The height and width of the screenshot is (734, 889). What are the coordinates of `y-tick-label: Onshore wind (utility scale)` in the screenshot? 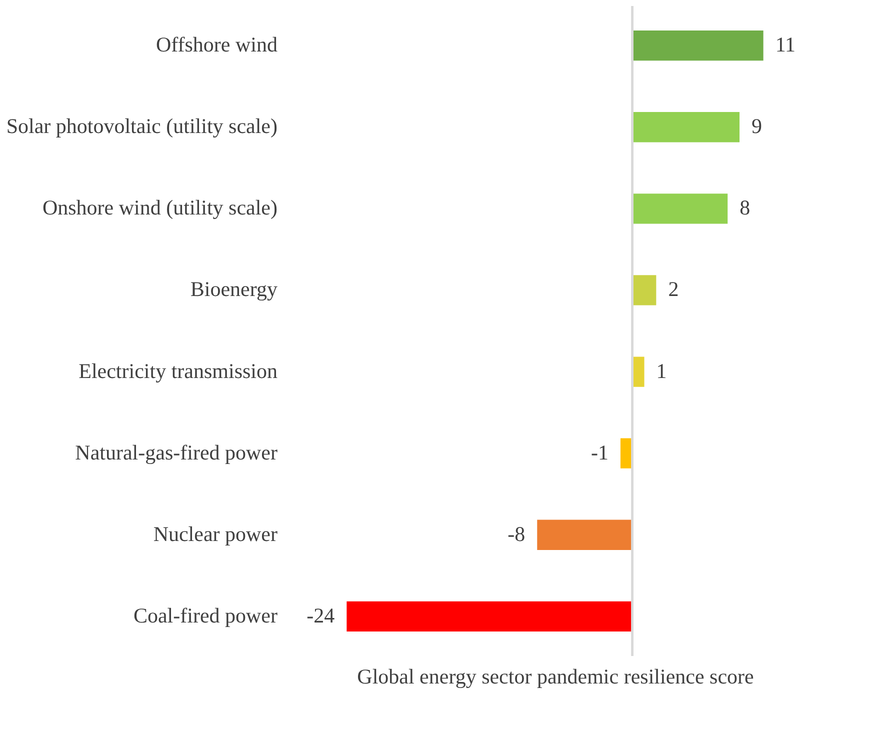 It's located at (160, 208).